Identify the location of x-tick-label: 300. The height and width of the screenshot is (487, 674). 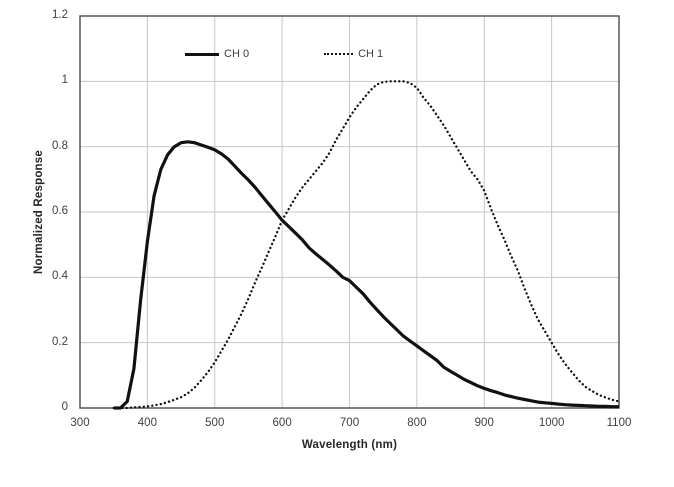
(80, 423).